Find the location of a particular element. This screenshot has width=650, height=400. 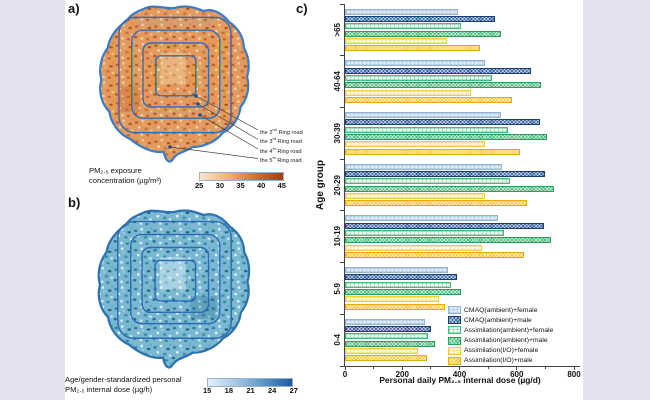

x-tick-label-400: 400 is located at coordinates (459, 374).